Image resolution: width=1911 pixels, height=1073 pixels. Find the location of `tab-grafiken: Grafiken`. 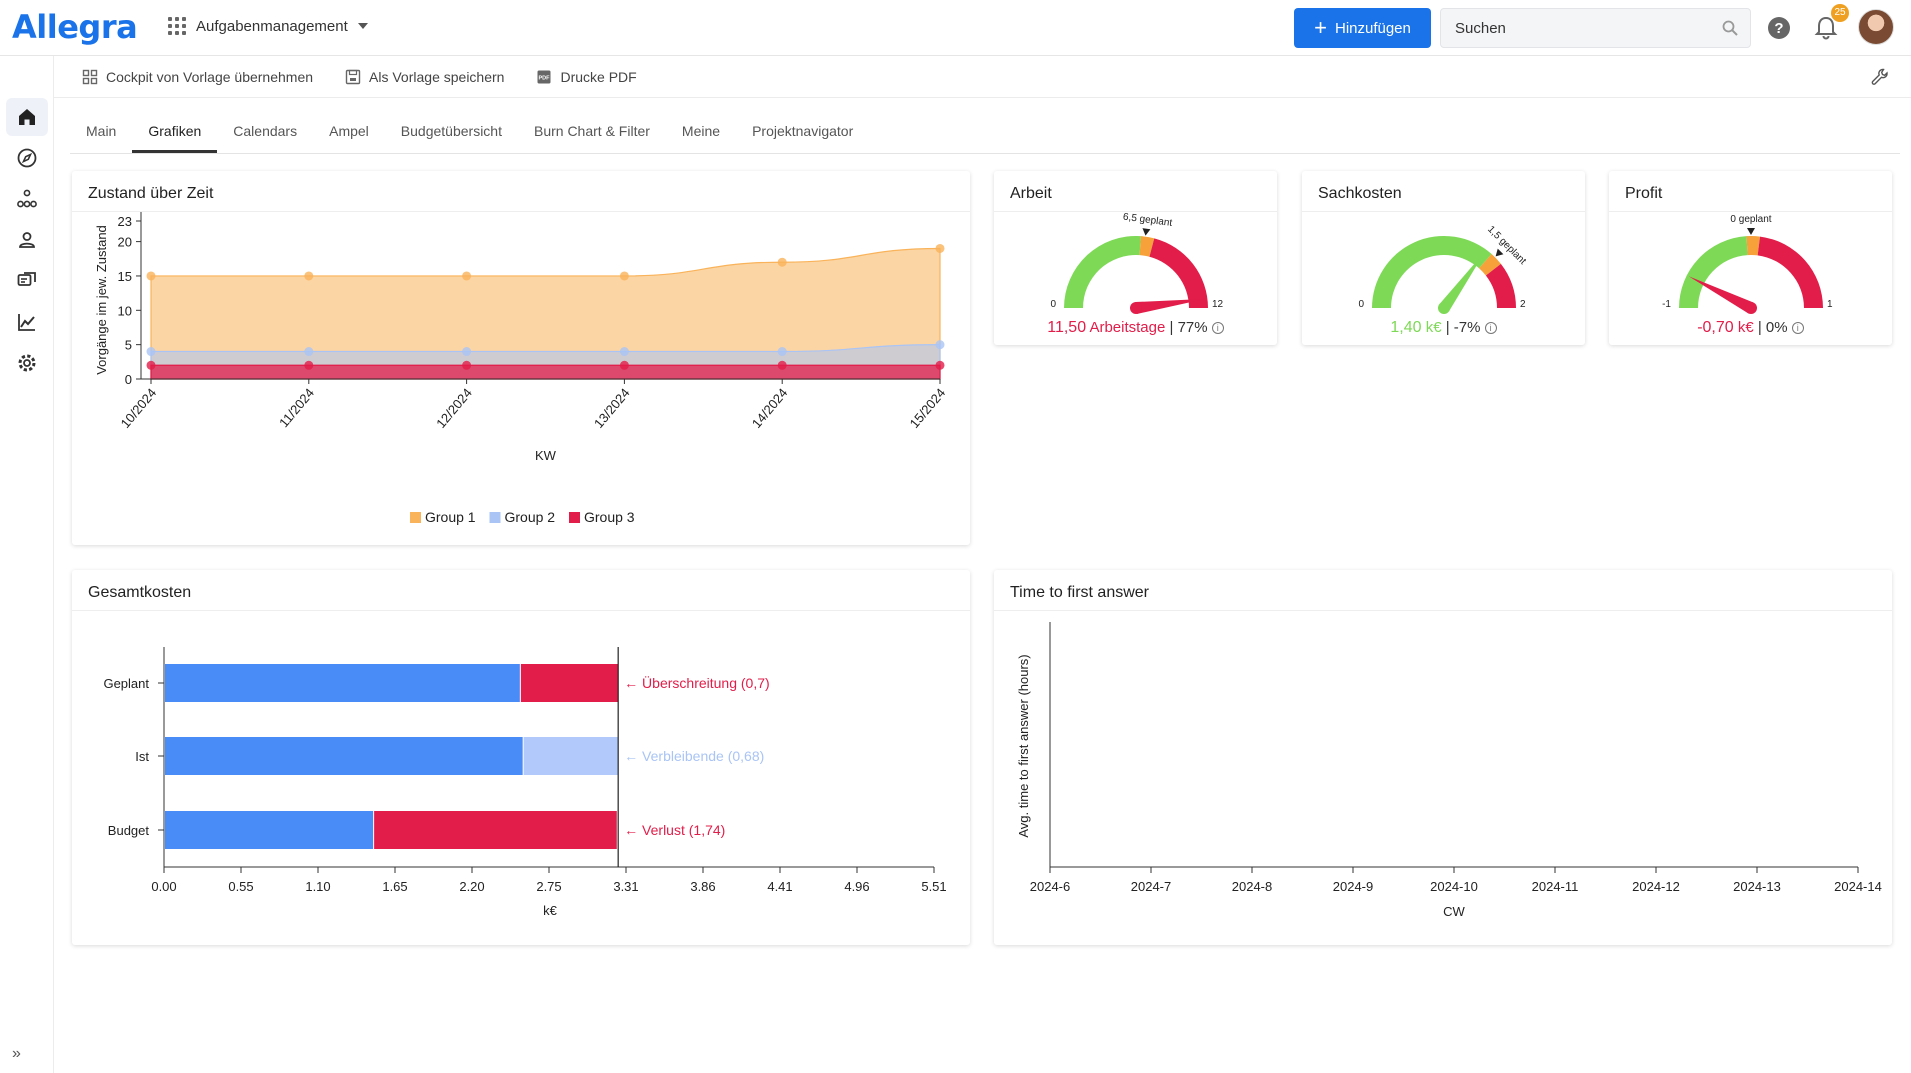

tab-grafiken: Grafiken is located at coordinates (175, 132).